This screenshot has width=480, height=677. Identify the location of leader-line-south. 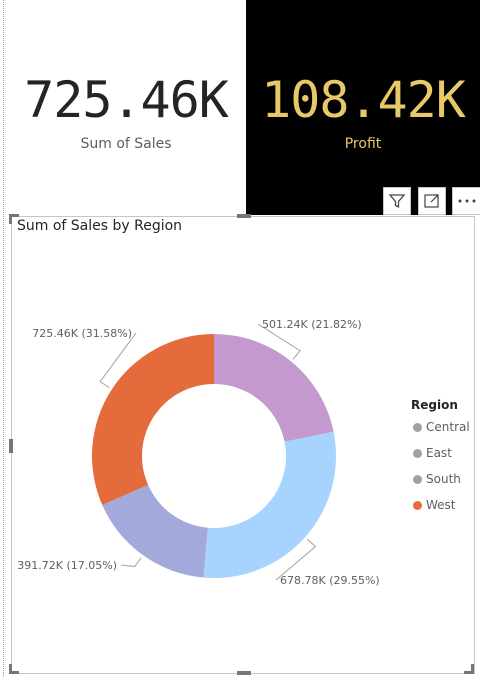
(131, 562).